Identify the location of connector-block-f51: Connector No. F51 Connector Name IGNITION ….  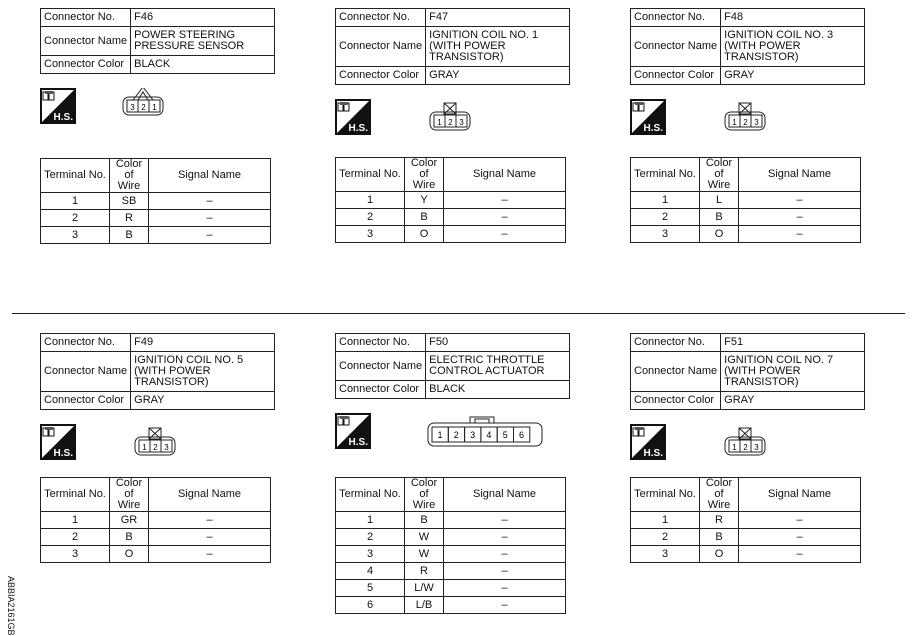
(749, 483).